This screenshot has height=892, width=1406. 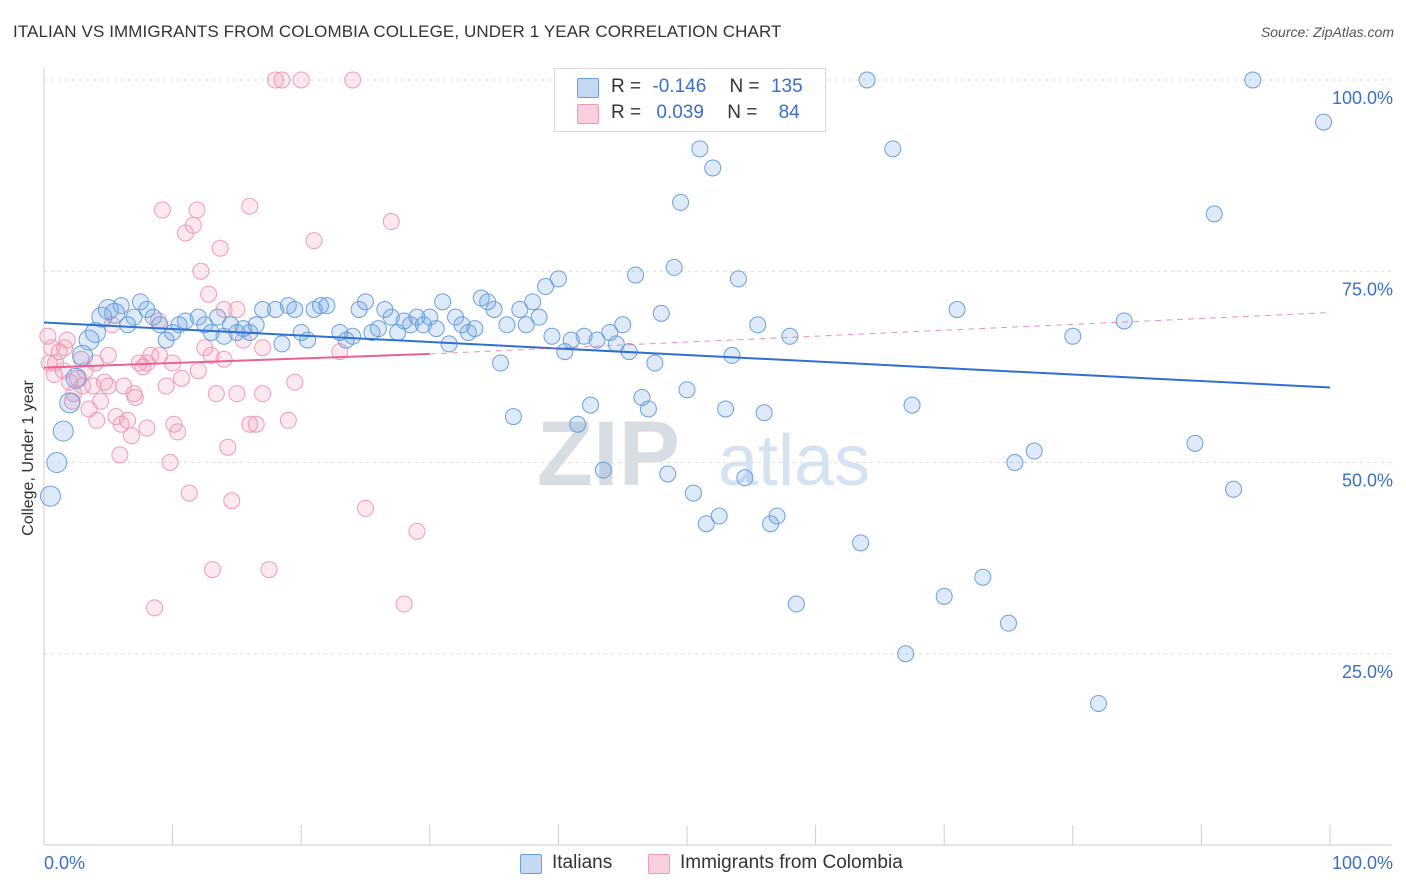 What do you see at coordinates (626, 112) in the screenshot?
I see `r-label: R =` at bounding box center [626, 112].